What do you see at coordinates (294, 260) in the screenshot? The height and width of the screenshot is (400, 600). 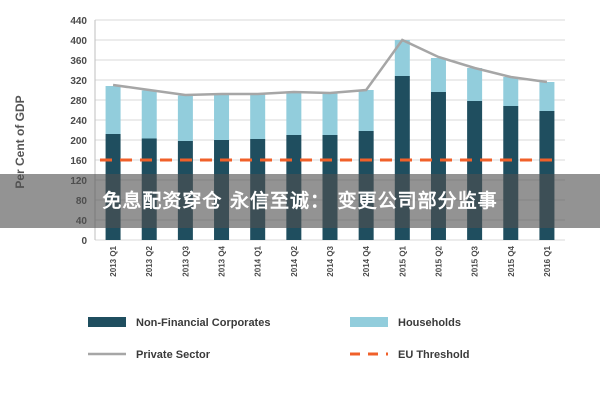 I see `x-tick-label: 2014 Q2` at bounding box center [294, 260].